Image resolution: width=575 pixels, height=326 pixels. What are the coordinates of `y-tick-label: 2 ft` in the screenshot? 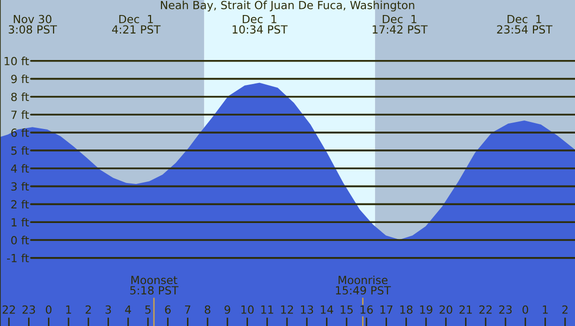 It's located at (20, 204).